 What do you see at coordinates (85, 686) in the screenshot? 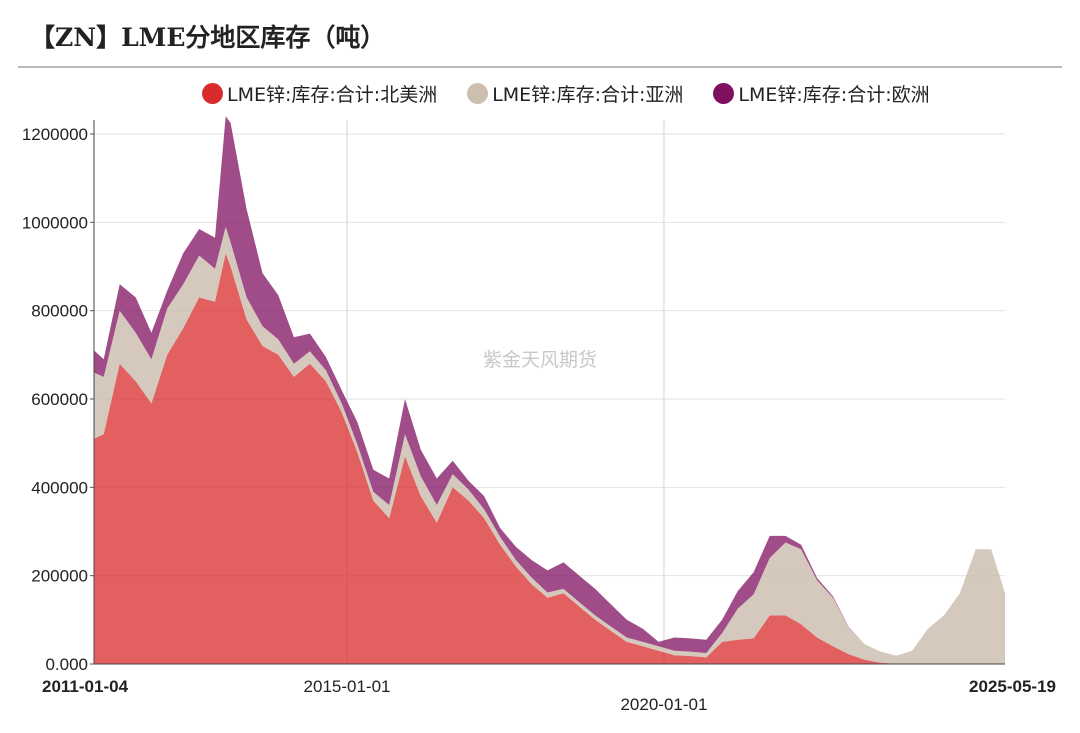
I see `x-tick-label: 2011-01-04` at bounding box center [85, 686].